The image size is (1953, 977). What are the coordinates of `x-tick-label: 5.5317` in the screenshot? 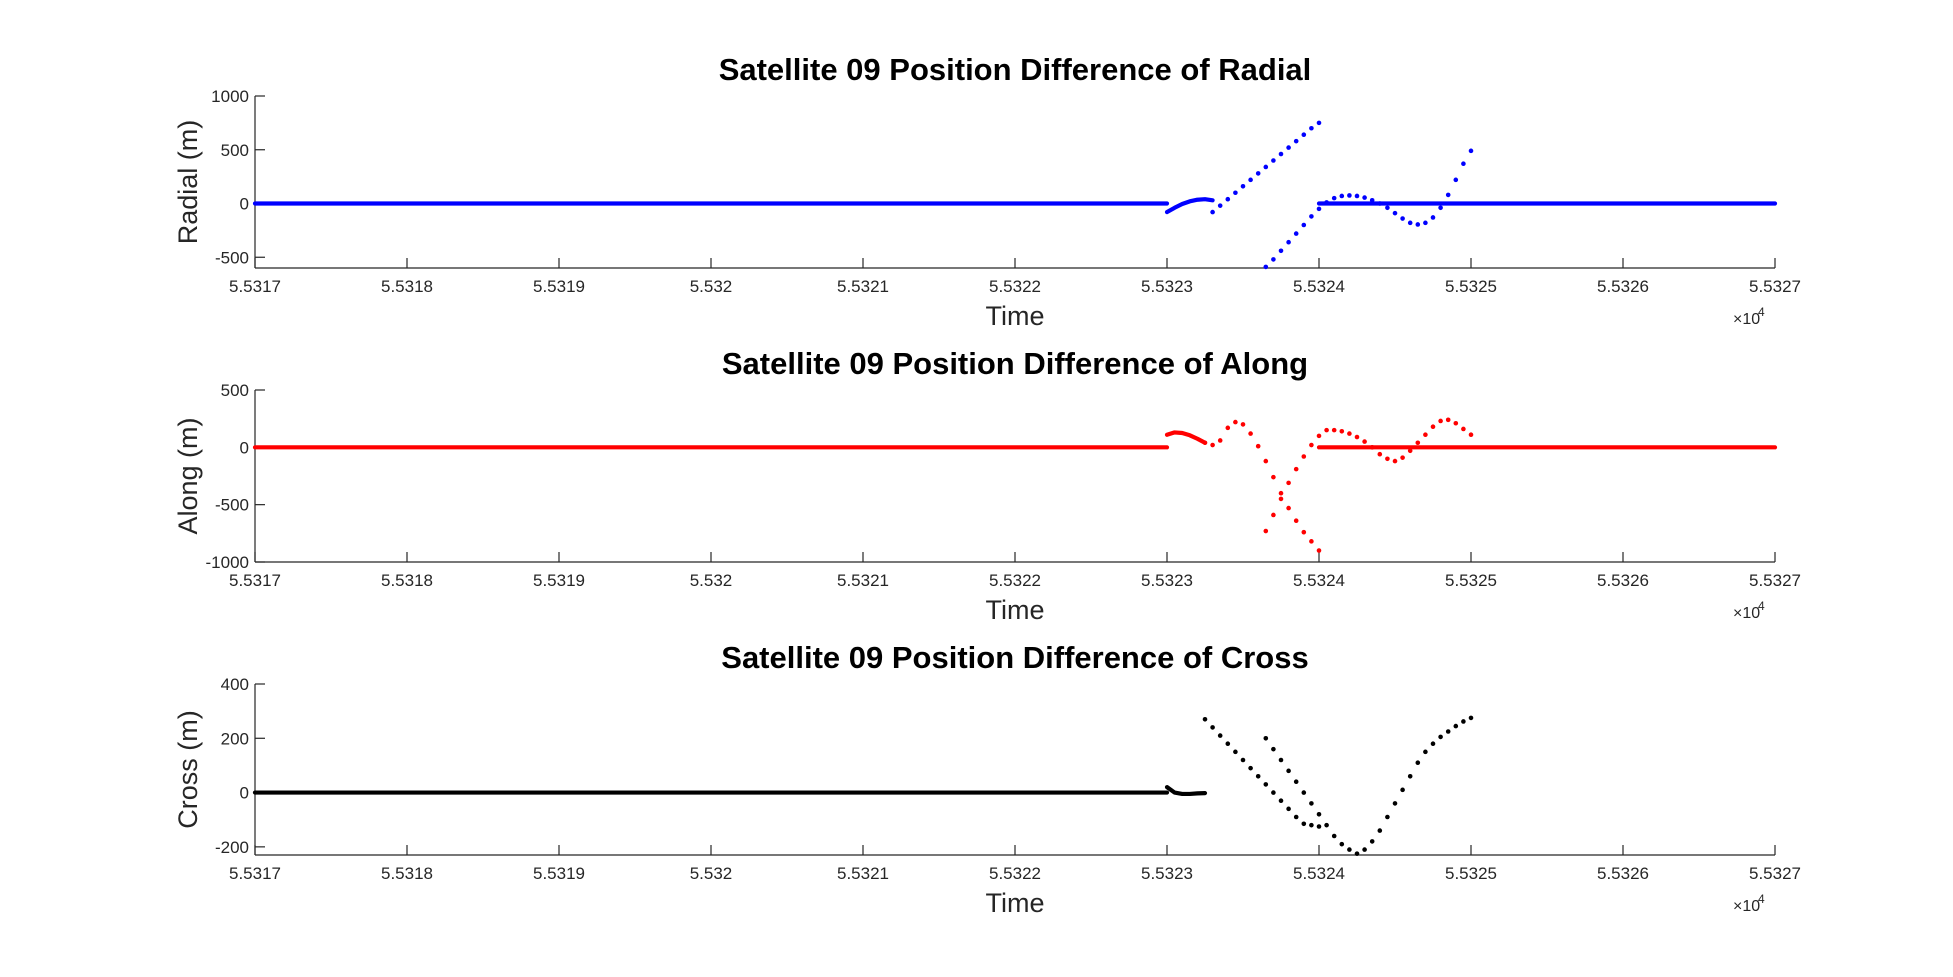 It's located at (255, 873).